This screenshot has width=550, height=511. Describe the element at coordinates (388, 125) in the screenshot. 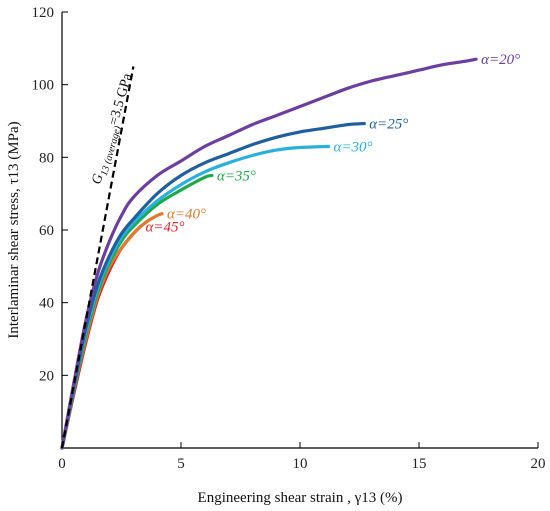

I see `series-label: α=25°` at that location.